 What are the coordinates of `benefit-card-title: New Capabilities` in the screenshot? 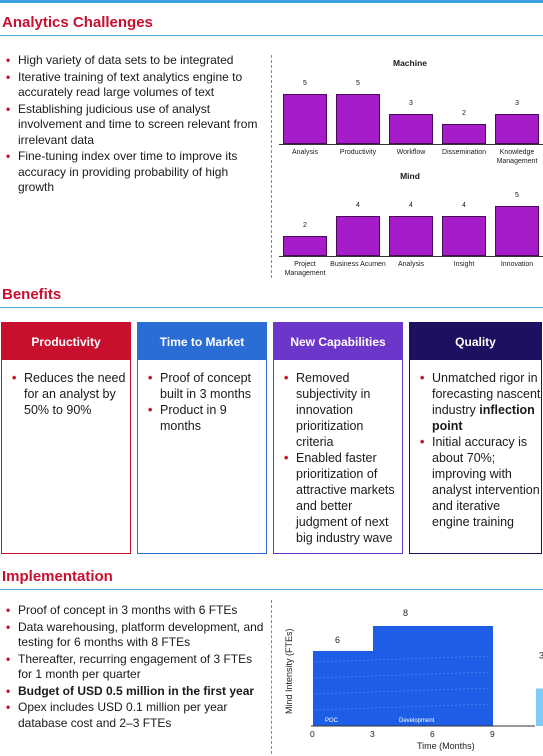 It's located at (338, 341).